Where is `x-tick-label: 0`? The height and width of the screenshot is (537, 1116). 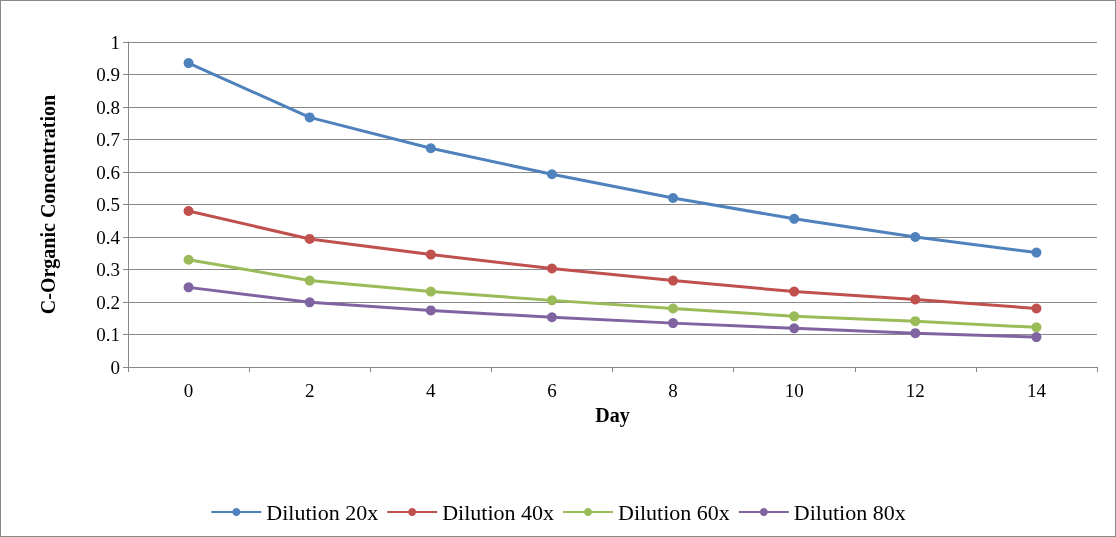 x-tick-label: 0 is located at coordinates (188, 390).